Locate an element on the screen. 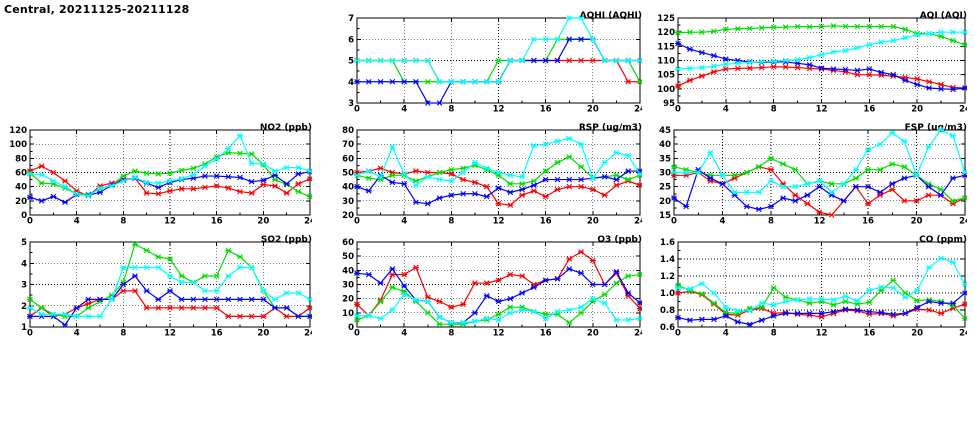 This screenshot has width=975, height=447. x-tick-label: 24 is located at coordinates (963, 334).